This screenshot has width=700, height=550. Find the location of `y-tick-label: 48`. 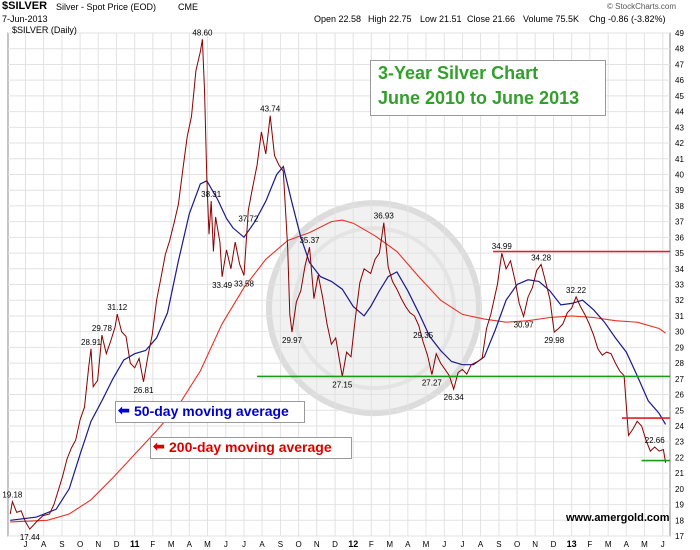

y-tick-label: 48 is located at coordinates (679, 49).